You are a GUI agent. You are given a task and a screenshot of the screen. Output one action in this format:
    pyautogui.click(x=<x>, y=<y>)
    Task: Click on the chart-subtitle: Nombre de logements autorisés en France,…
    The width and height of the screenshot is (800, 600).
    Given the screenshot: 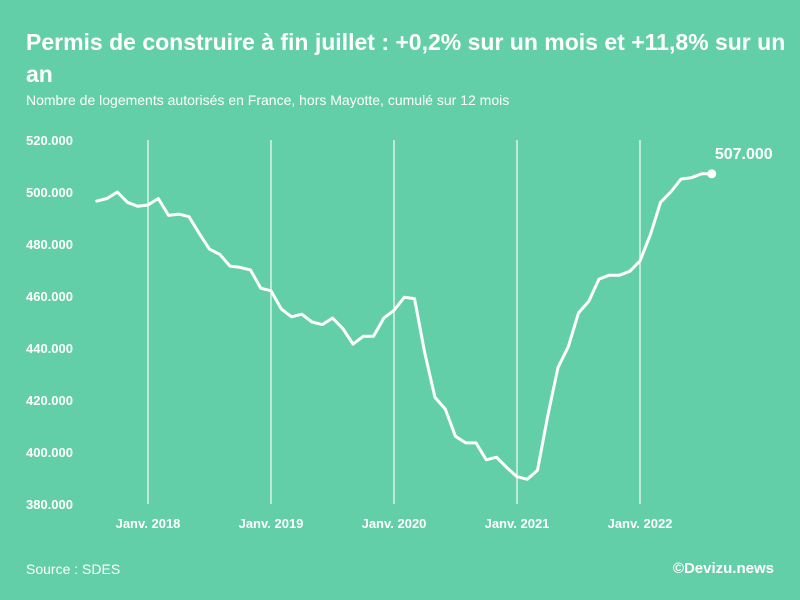 What is the action you would take?
    pyautogui.click(x=268, y=100)
    